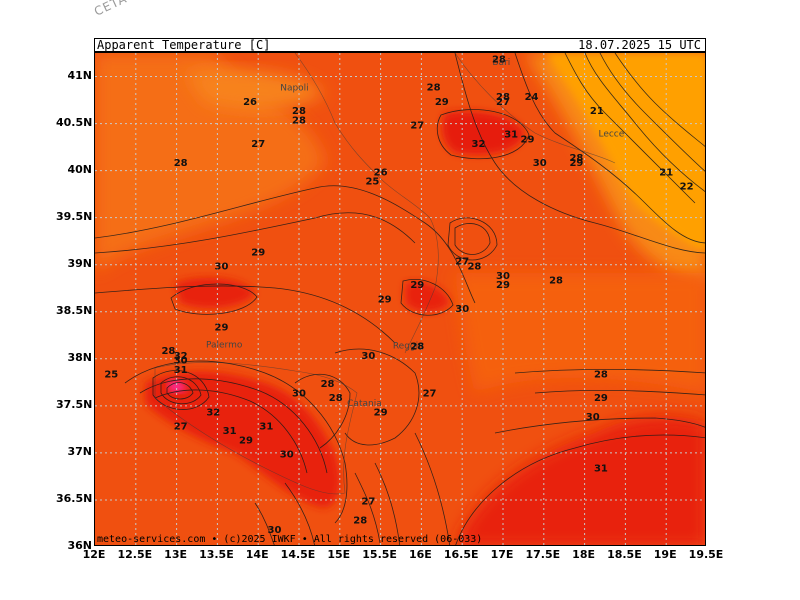  Describe the element at coordinates (611, 135) in the screenshot. I see `city-label: Lecce` at that location.